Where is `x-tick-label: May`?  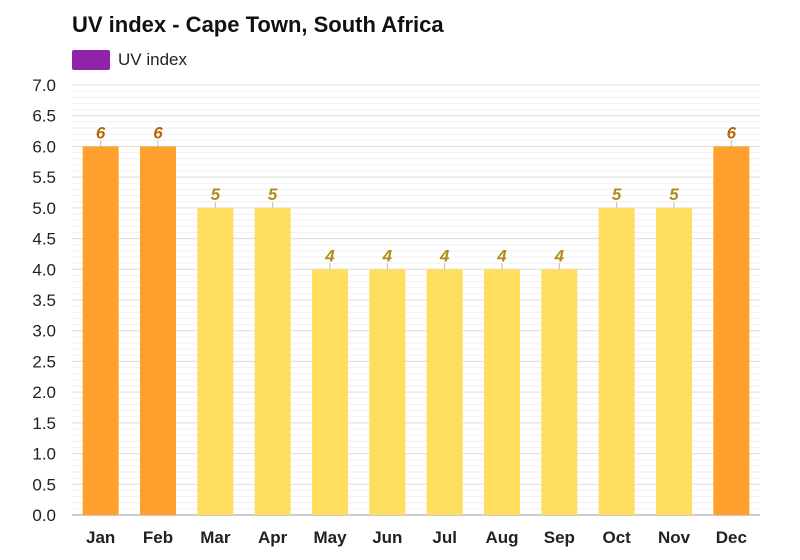 x-tick-label: May is located at coordinates (330, 537).